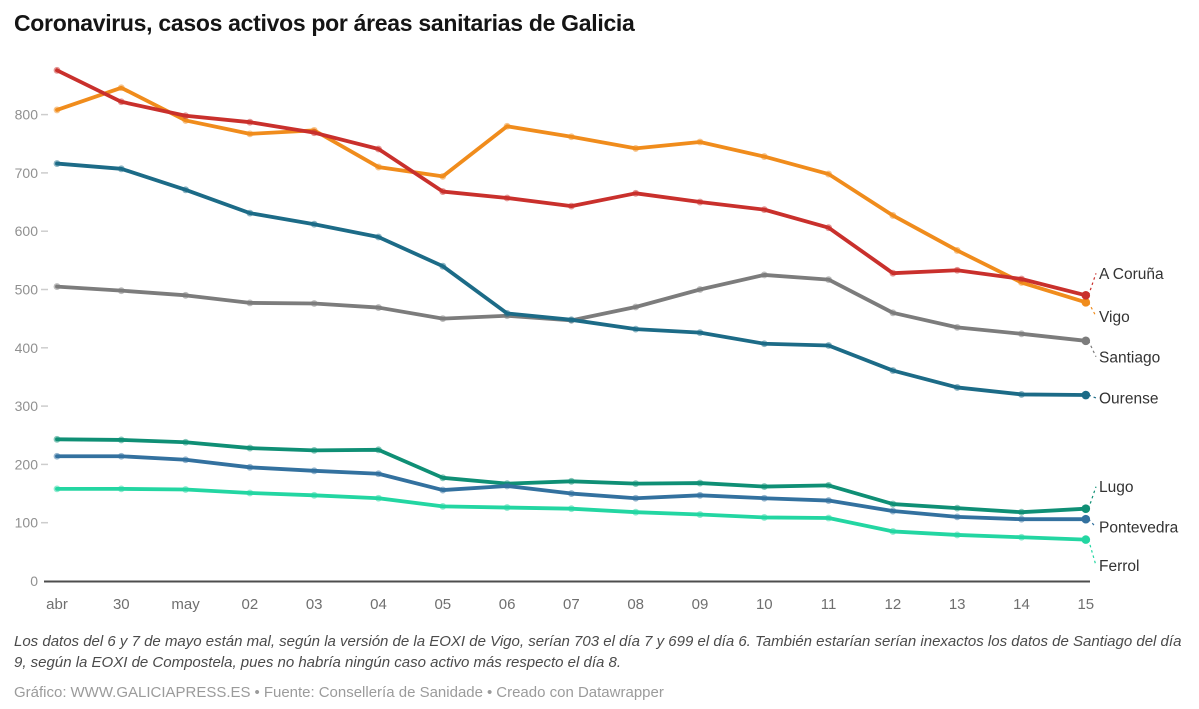  I want to click on leader-line-ferrol, so click(1092, 552).